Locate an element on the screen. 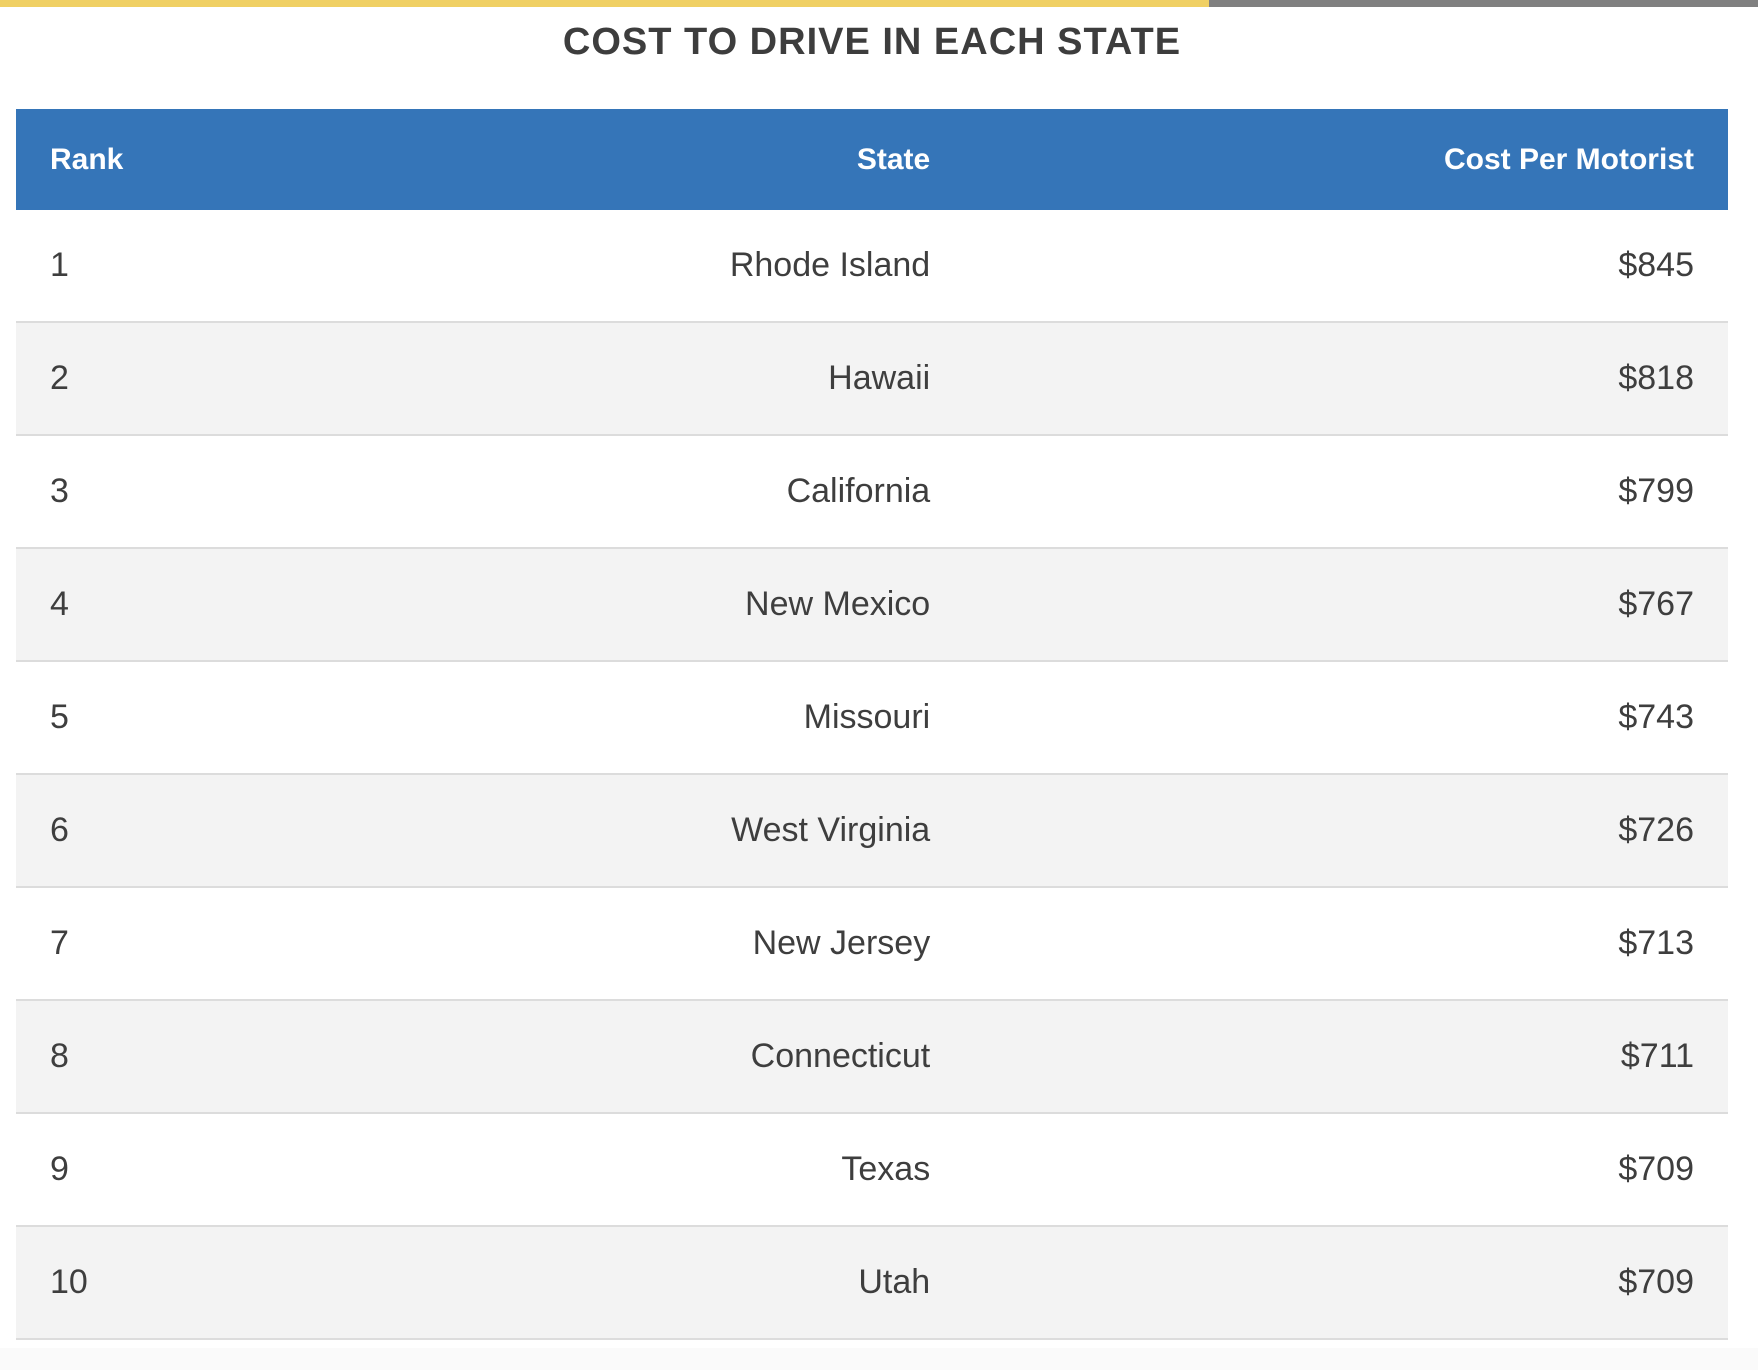  cost-cell: $726 is located at coordinates (1329, 830).